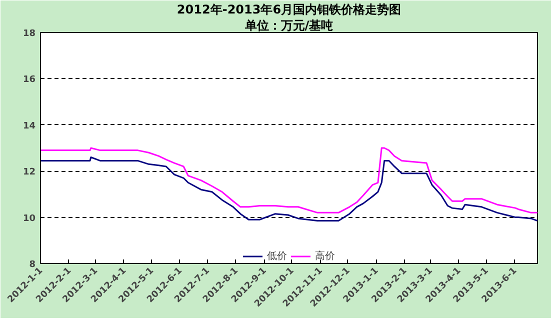  I want to click on y-tick-label: 16, so click(29, 80).